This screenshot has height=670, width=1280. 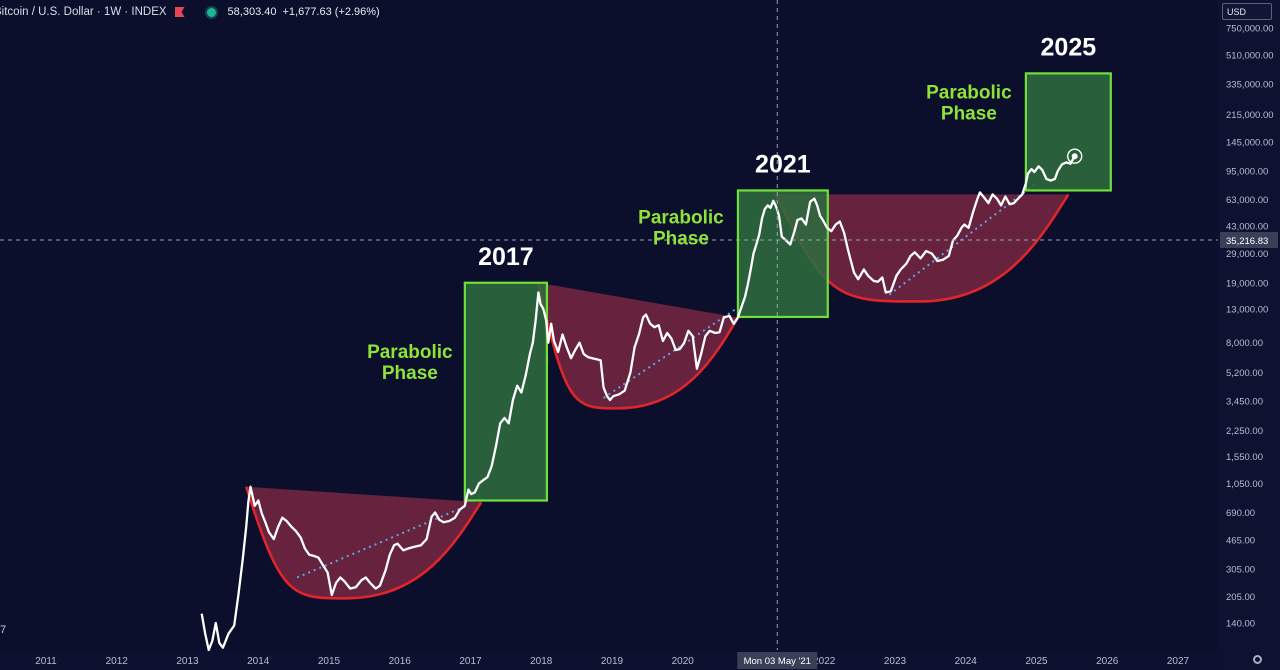 I want to click on y-tick-label: 43,000.00, so click(x=1247, y=227).